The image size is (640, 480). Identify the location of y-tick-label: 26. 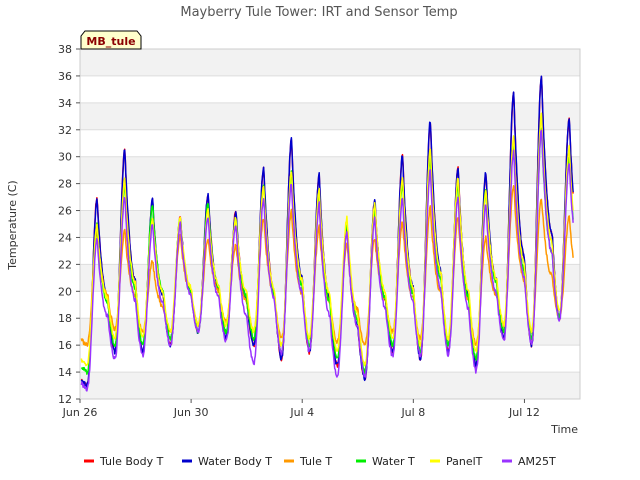
(65, 211).